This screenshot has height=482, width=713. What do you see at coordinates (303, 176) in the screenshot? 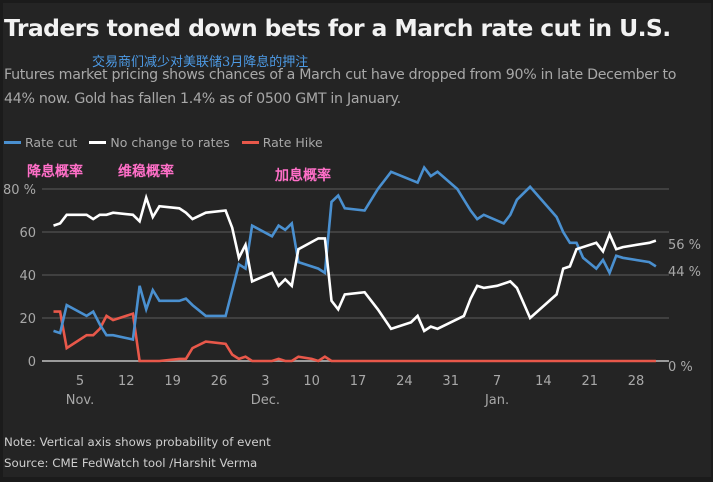
I see `chinese-label-rate-hike: 加息概率` at bounding box center [303, 176].